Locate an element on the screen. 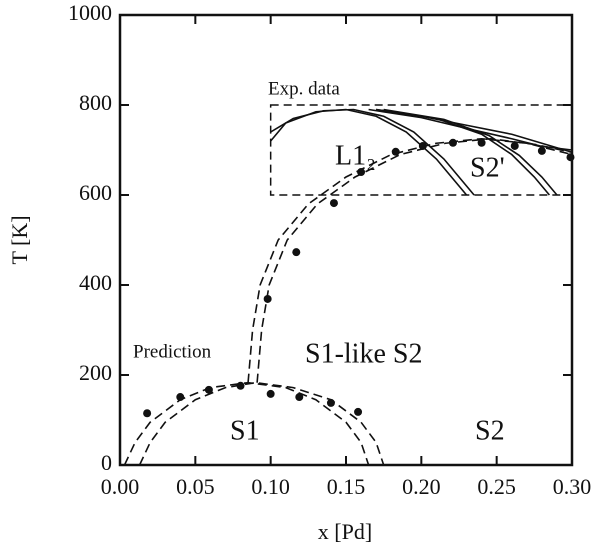 This screenshot has width=598, height=556. annotation: S2' is located at coordinates (487, 167).